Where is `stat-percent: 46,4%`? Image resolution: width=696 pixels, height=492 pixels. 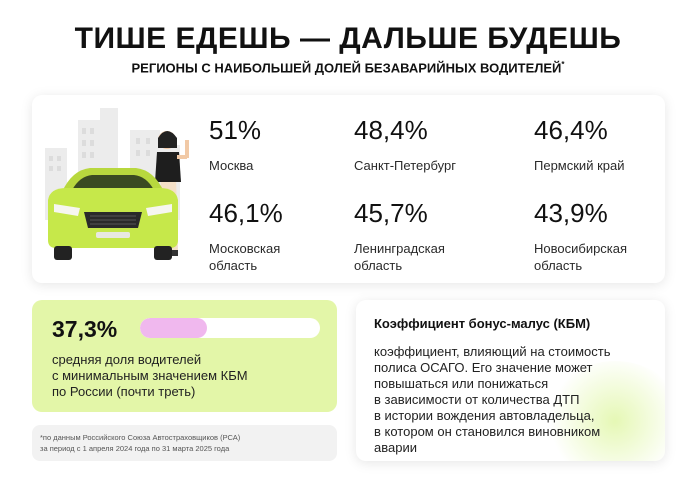 stat-percent: 46,4% is located at coordinates (571, 130).